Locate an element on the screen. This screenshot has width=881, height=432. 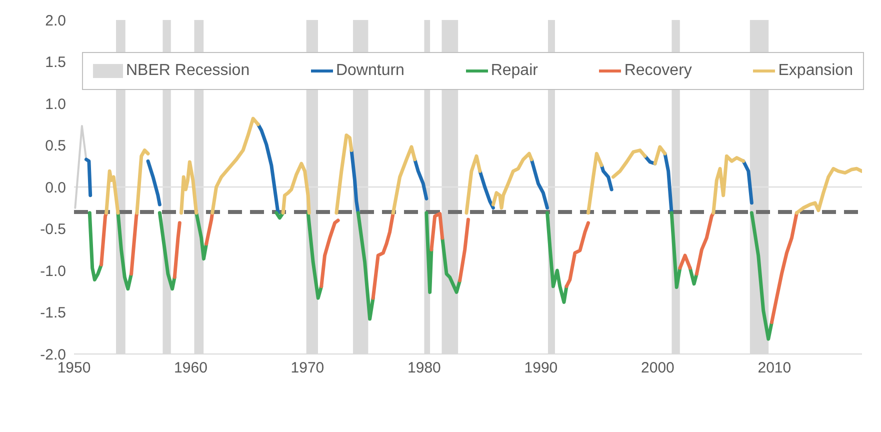
y-tick-label: -1.5 is located at coordinates (53, 313).